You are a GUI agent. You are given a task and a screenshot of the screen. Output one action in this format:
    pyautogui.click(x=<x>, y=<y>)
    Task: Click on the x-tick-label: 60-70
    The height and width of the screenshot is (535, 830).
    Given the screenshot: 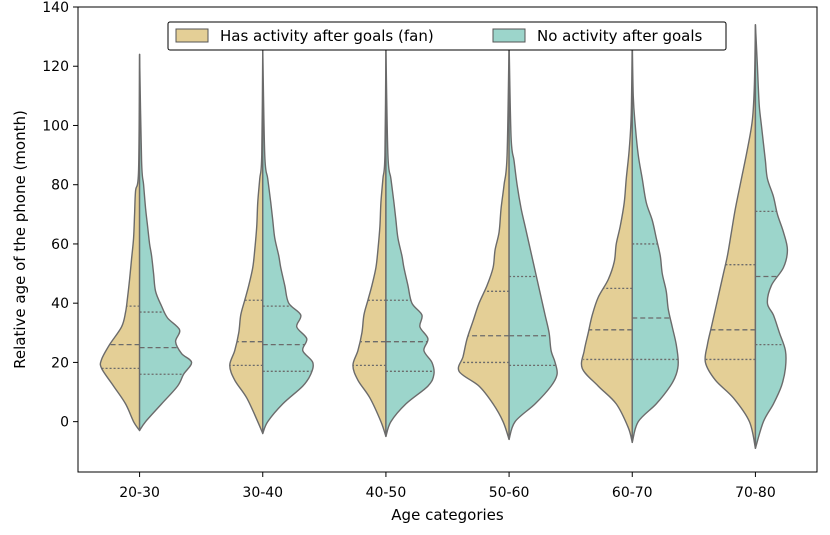 What is the action you would take?
    pyautogui.click(x=632, y=493)
    